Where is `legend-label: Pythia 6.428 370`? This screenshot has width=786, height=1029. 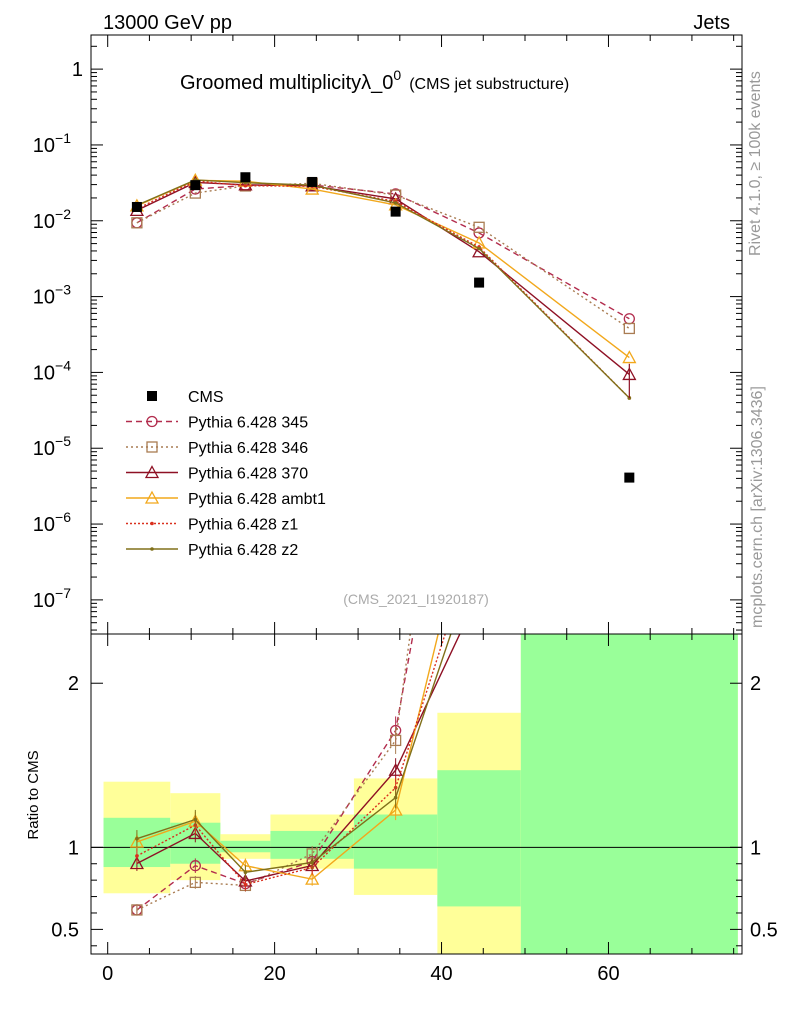
legend-label: Pythia 6.428 370 is located at coordinates (248, 474).